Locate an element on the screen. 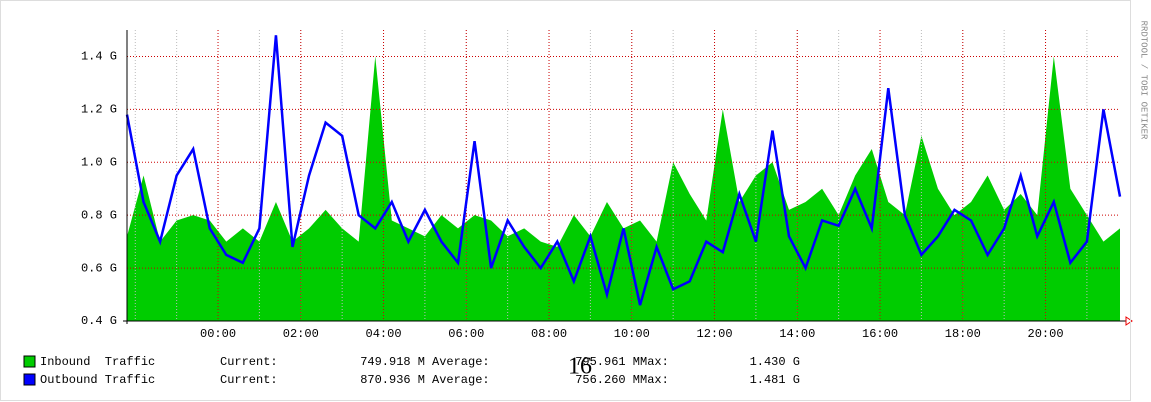  x-tick-label: 08:00 is located at coordinates (549, 334).